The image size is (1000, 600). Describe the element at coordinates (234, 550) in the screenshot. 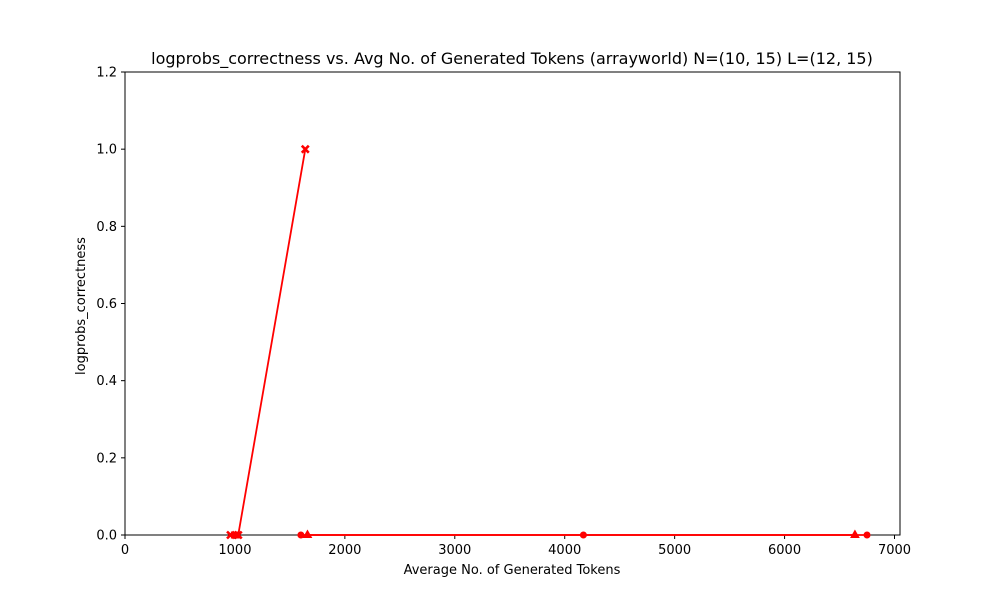

I see `x-tick-label: 1000` at that location.